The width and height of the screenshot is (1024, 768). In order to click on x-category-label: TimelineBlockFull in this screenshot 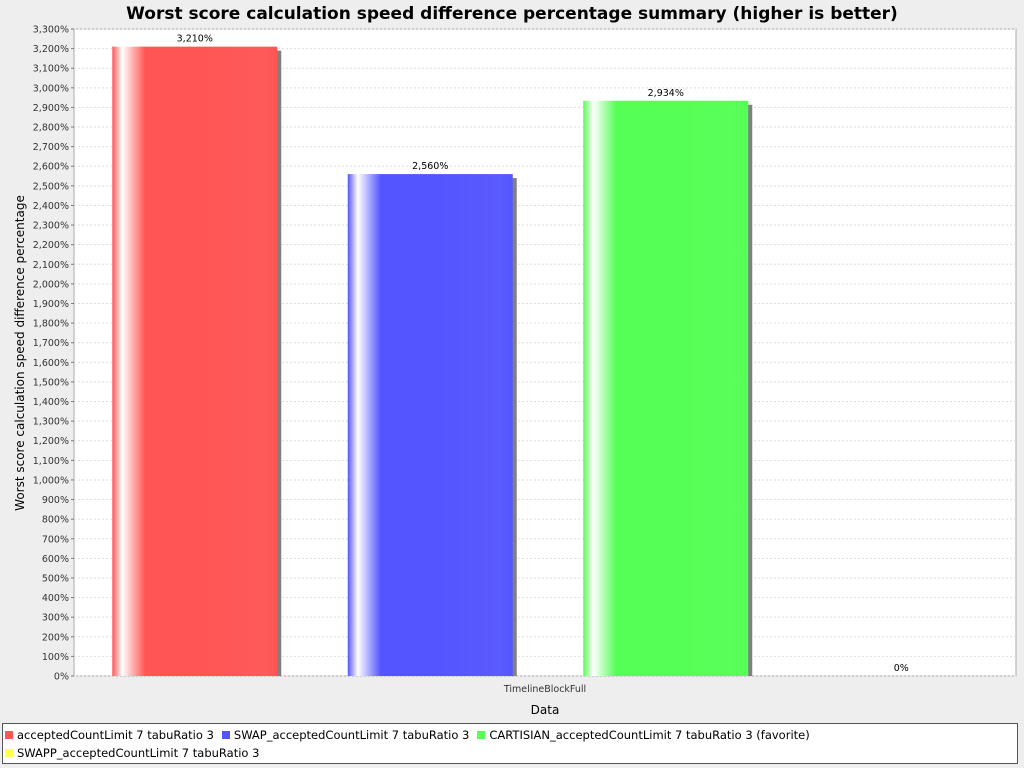, I will do `click(544, 689)`.